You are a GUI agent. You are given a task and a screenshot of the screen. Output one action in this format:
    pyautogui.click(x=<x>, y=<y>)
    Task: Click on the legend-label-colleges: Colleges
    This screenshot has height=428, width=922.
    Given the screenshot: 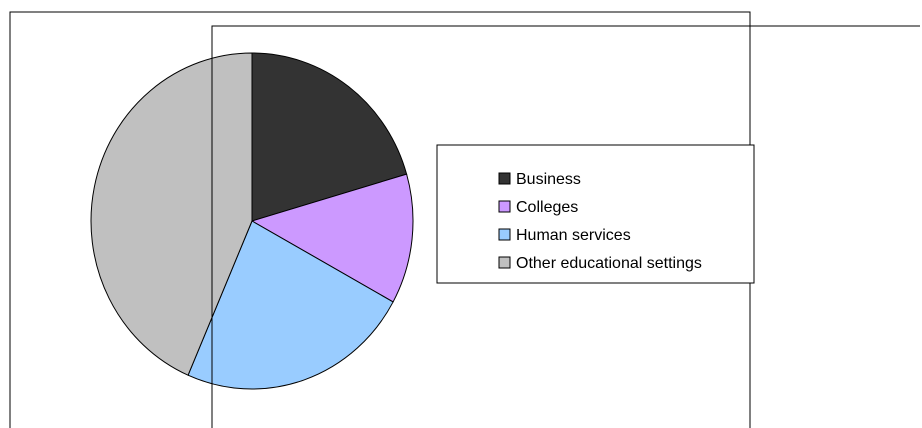 What is the action you would take?
    pyautogui.click(x=547, y=207)
    